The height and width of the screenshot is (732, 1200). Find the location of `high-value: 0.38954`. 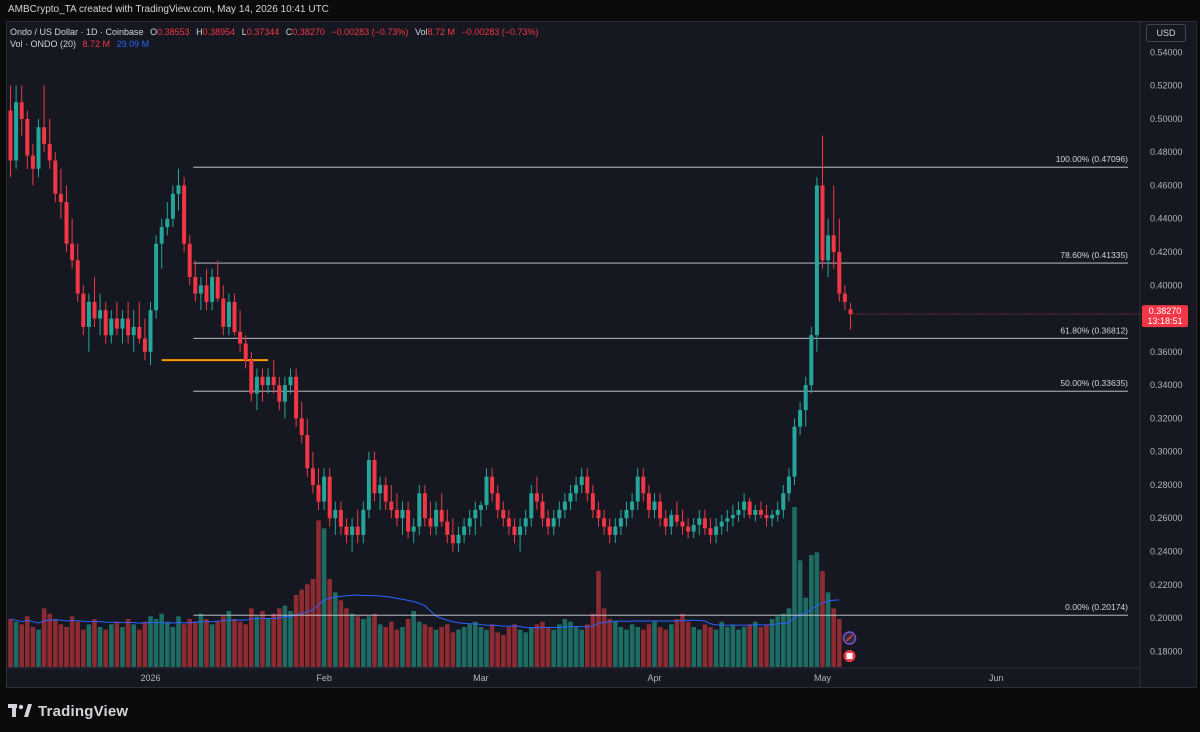

high-value: 0.38954 is located at coordinates (219, 32).